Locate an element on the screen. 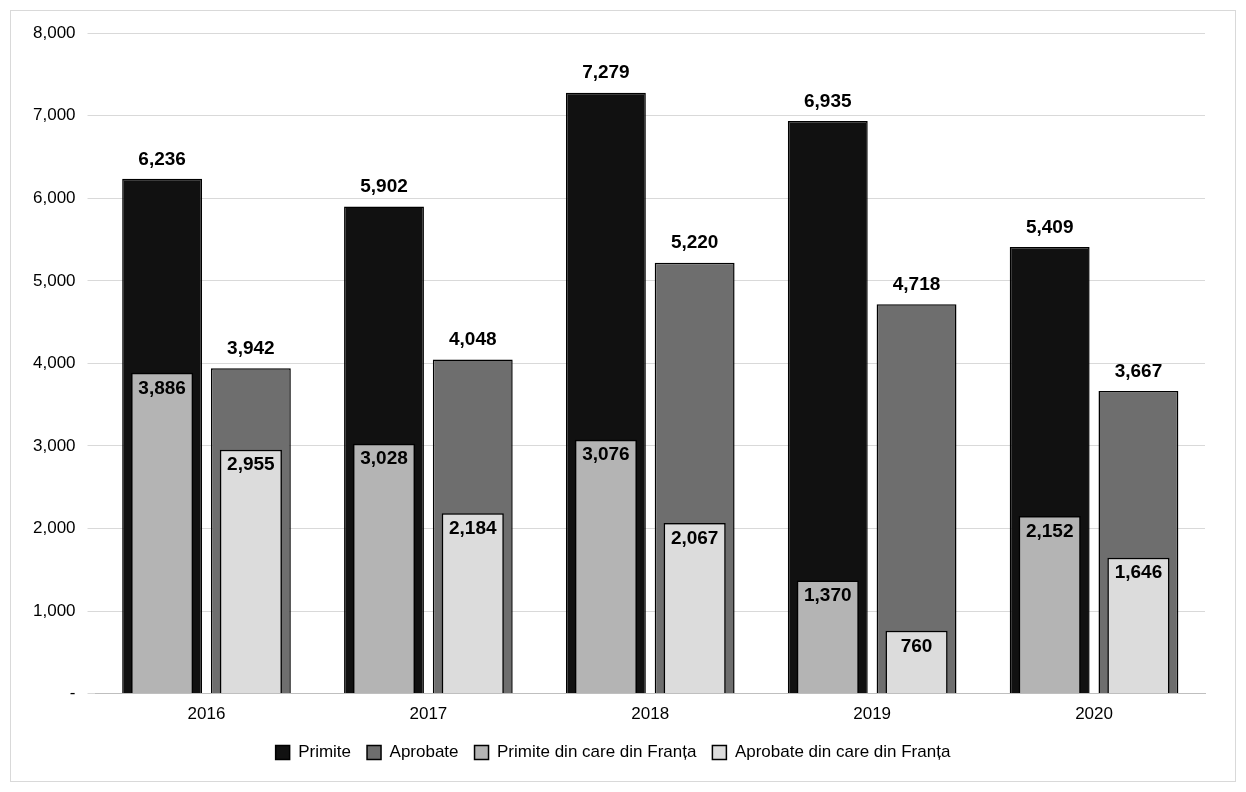 The width and height of the screenshot is (1246, 792). x-tick-label: 2019 is located at coordinates (872, 714).